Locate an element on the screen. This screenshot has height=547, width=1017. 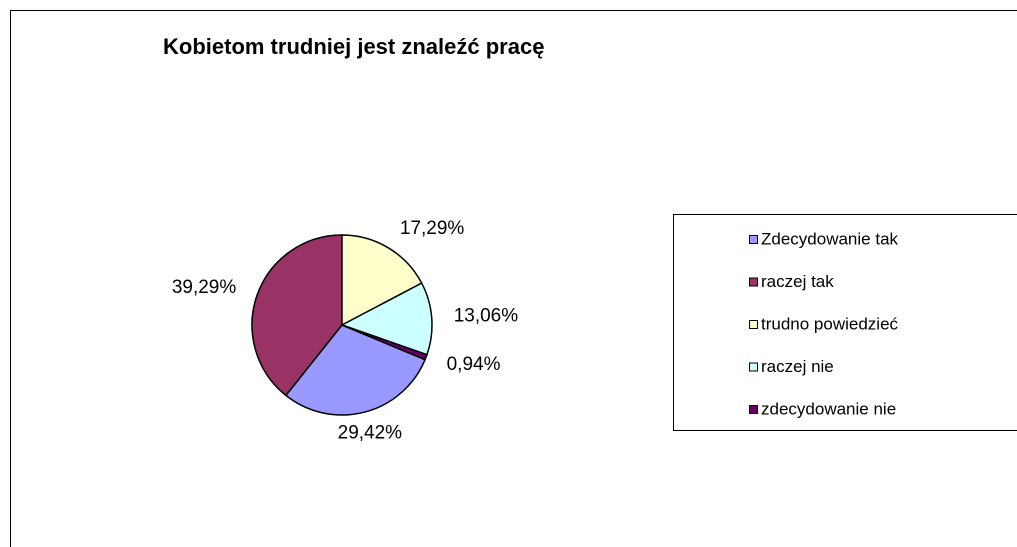
data-label: 17,29% is located at coordinates (432, 228).